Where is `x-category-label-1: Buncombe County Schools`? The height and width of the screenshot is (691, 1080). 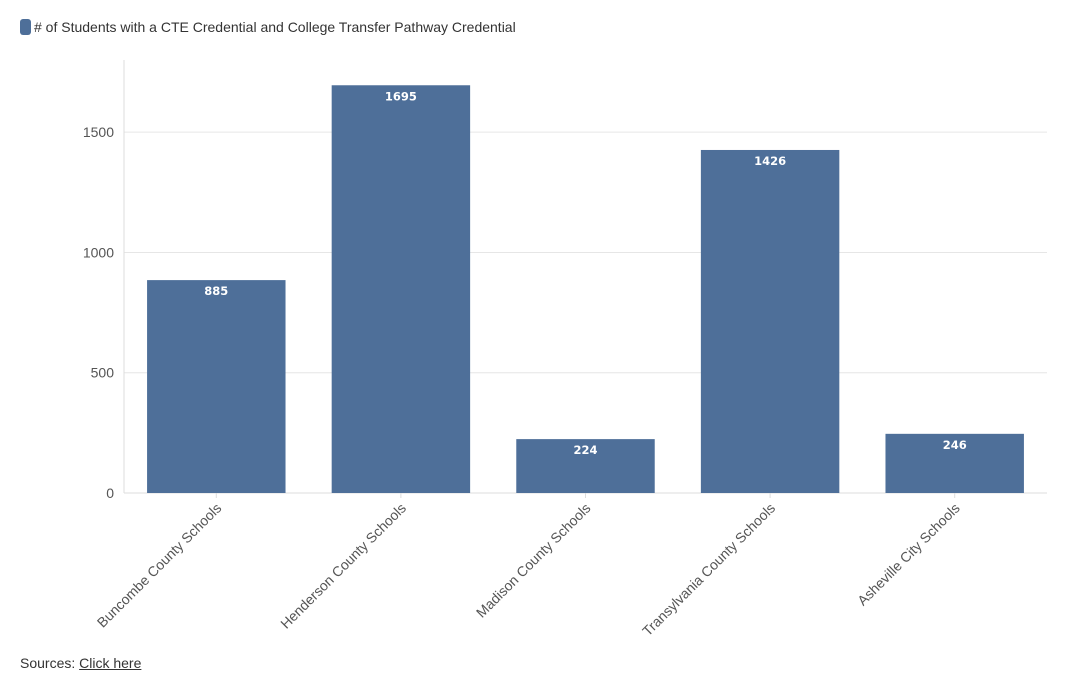 x-category-label-1: Buncombe County Schools is located at coordinates (159, 565).